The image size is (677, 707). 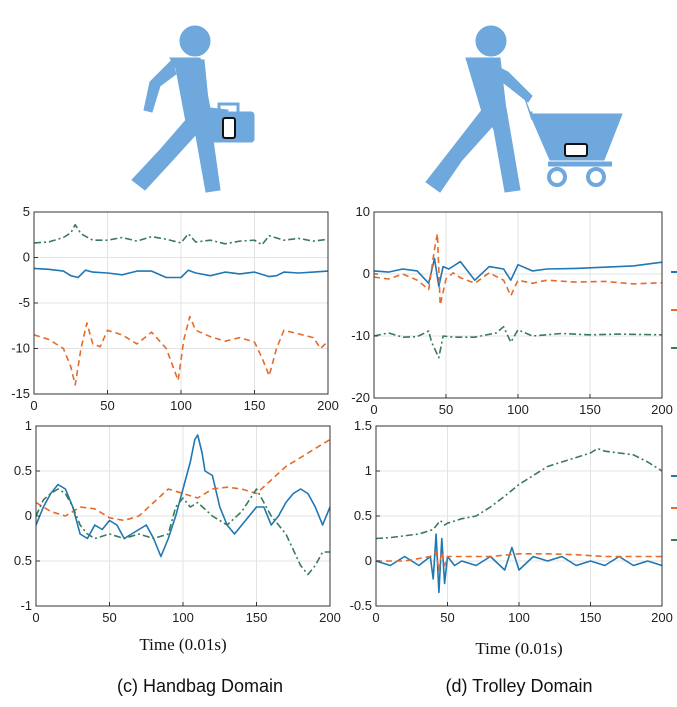 I want to click on y-tick-label: 10, so click(x=363, y=211).